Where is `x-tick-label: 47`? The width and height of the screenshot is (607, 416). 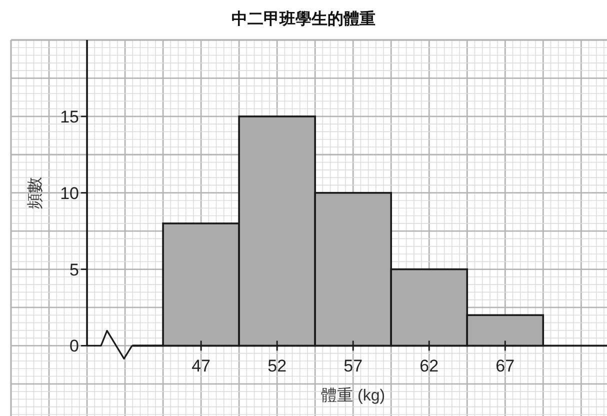
x-tick-label: 47 is located at coordinates (201, 366).